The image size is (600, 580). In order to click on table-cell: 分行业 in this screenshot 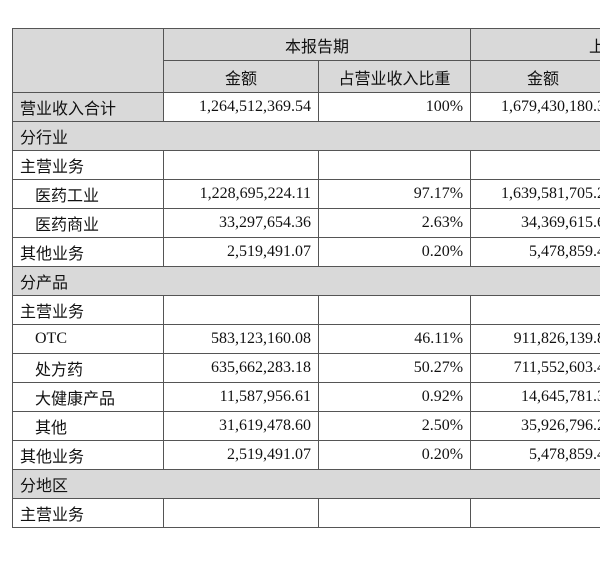, I will do `click(305, 136)`.